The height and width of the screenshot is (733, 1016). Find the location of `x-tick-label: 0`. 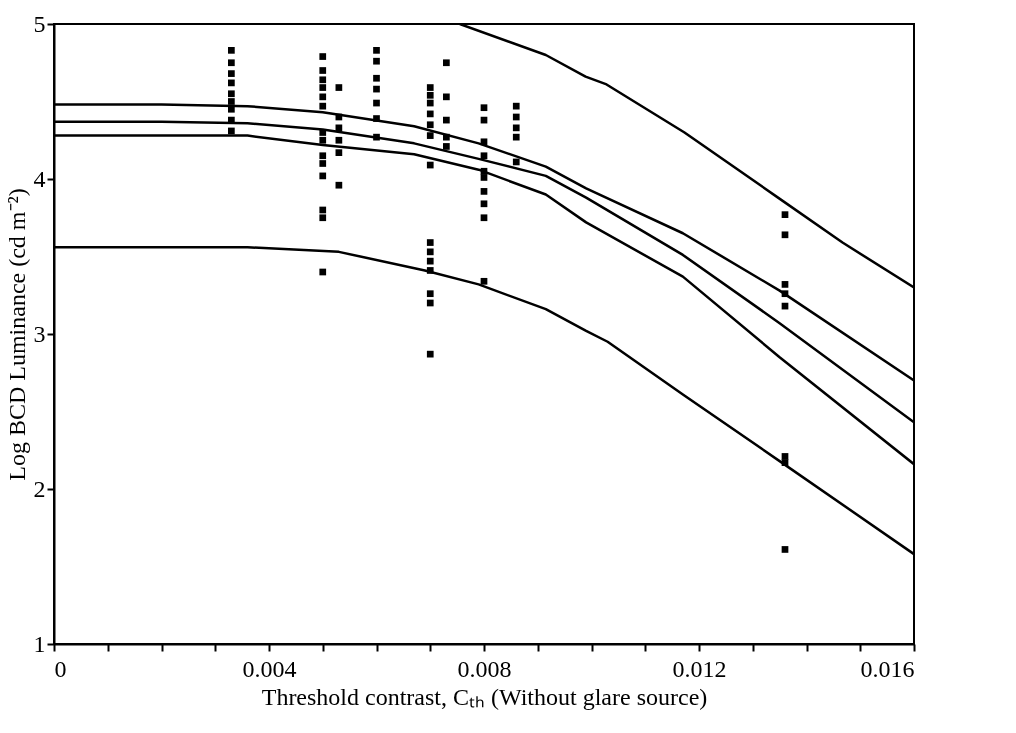

x-tick-label: 0 is located at coordinates (60, 668).